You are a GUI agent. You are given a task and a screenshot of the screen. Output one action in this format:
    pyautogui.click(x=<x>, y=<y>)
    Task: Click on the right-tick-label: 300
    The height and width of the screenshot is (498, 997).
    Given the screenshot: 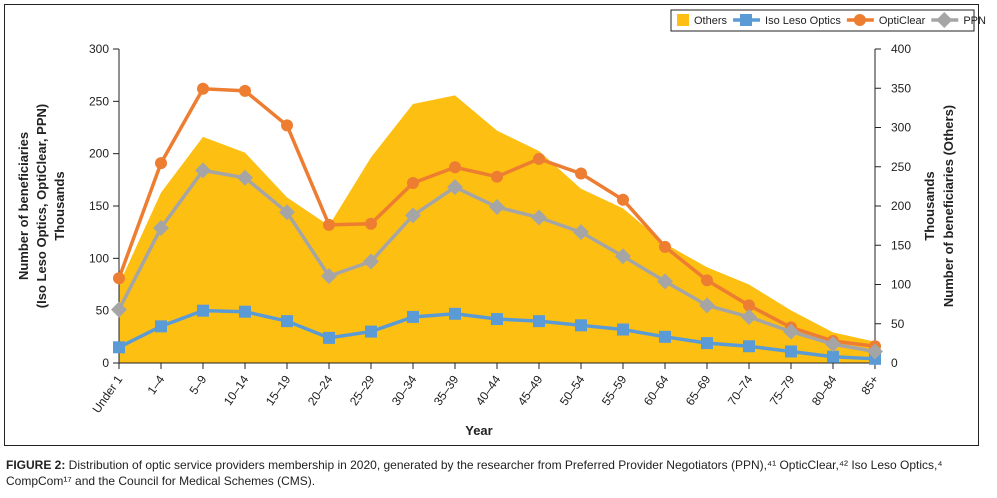 What is the action you would take?
    pyautogui.click(x=901, y=128)
    